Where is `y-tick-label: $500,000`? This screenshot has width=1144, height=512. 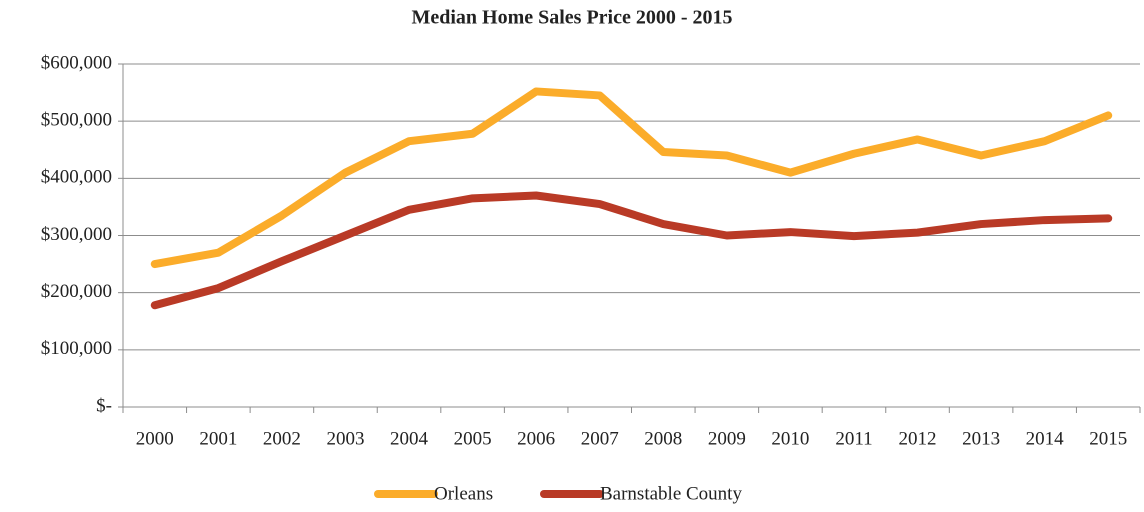
y-tick-label: $500,000 is located at coordinates (76, 120).